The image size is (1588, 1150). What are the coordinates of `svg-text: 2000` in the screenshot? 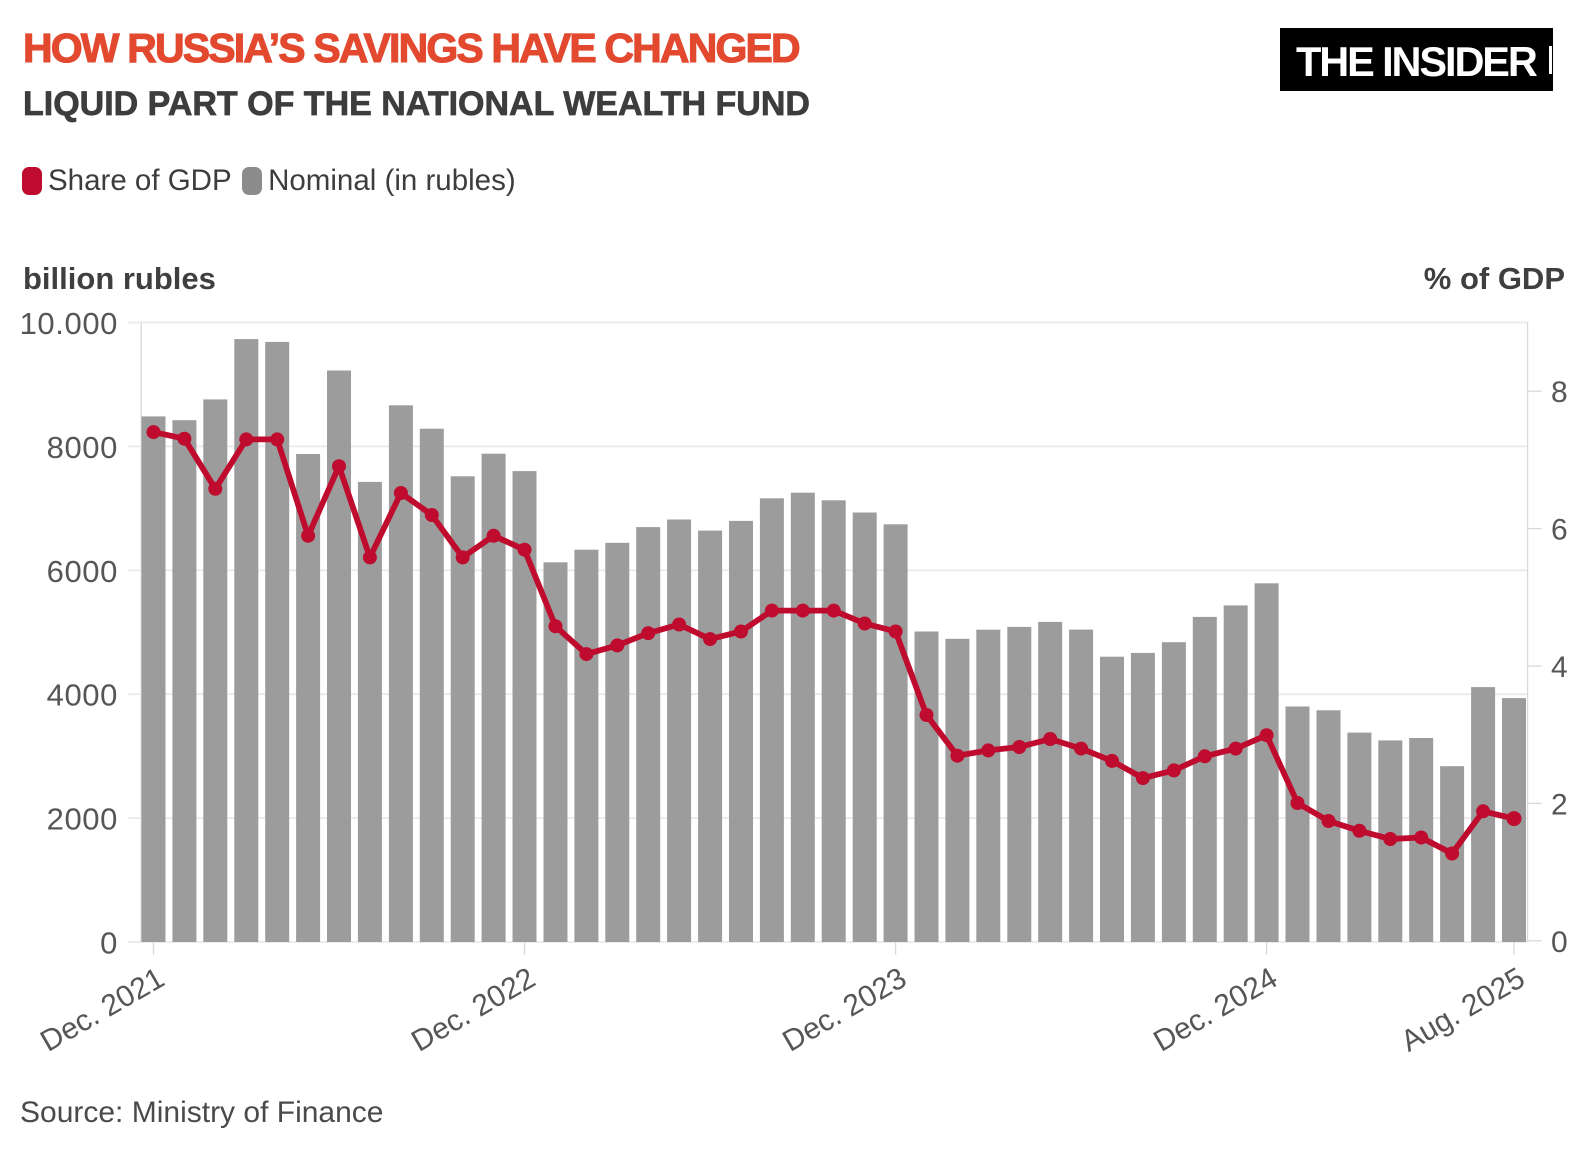 It's located at (82, 819).